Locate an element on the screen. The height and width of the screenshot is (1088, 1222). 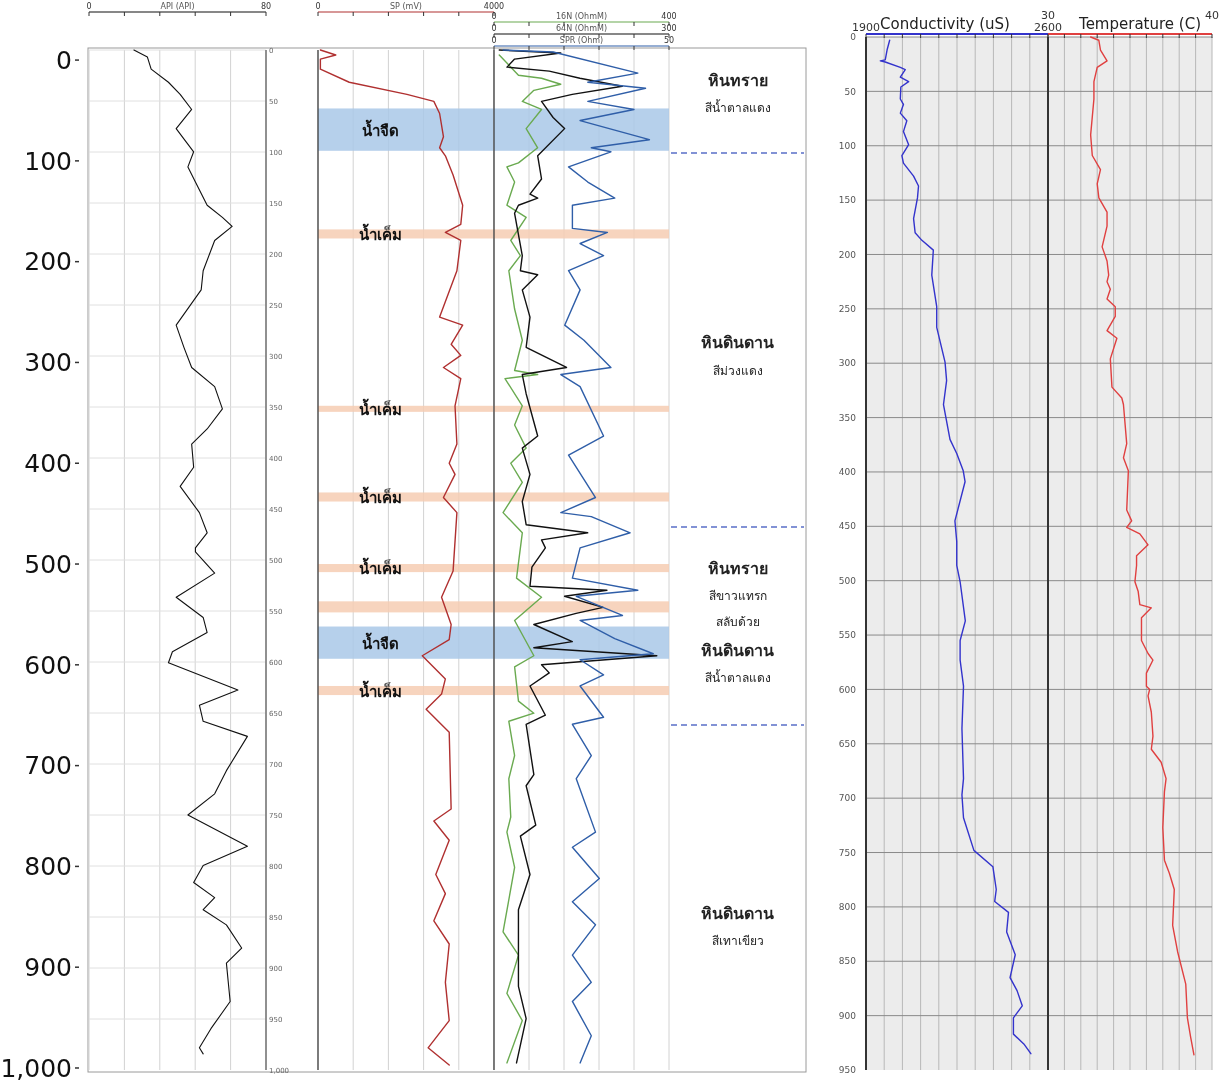
y-tick-label: 450 is located at coordinates (847, 526).